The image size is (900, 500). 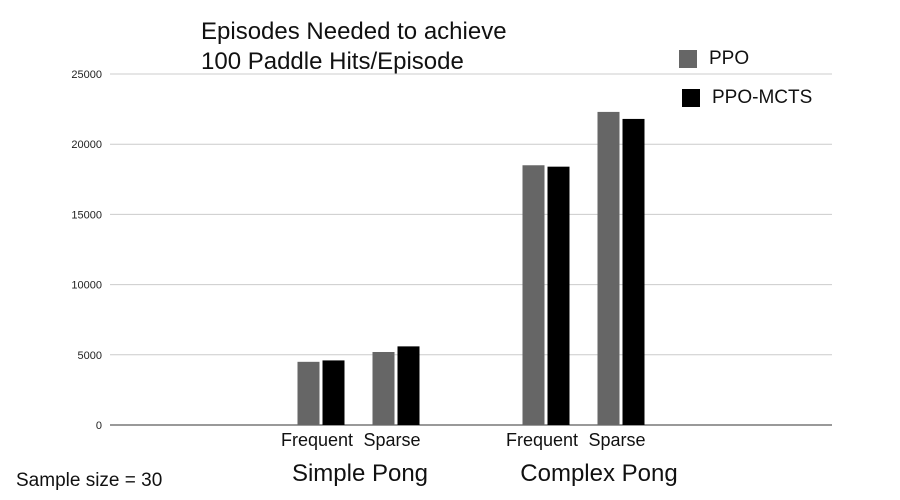 I want to click on legend-item-ppo-mcts: PPO-MCTS, so click(x=747, y=98).